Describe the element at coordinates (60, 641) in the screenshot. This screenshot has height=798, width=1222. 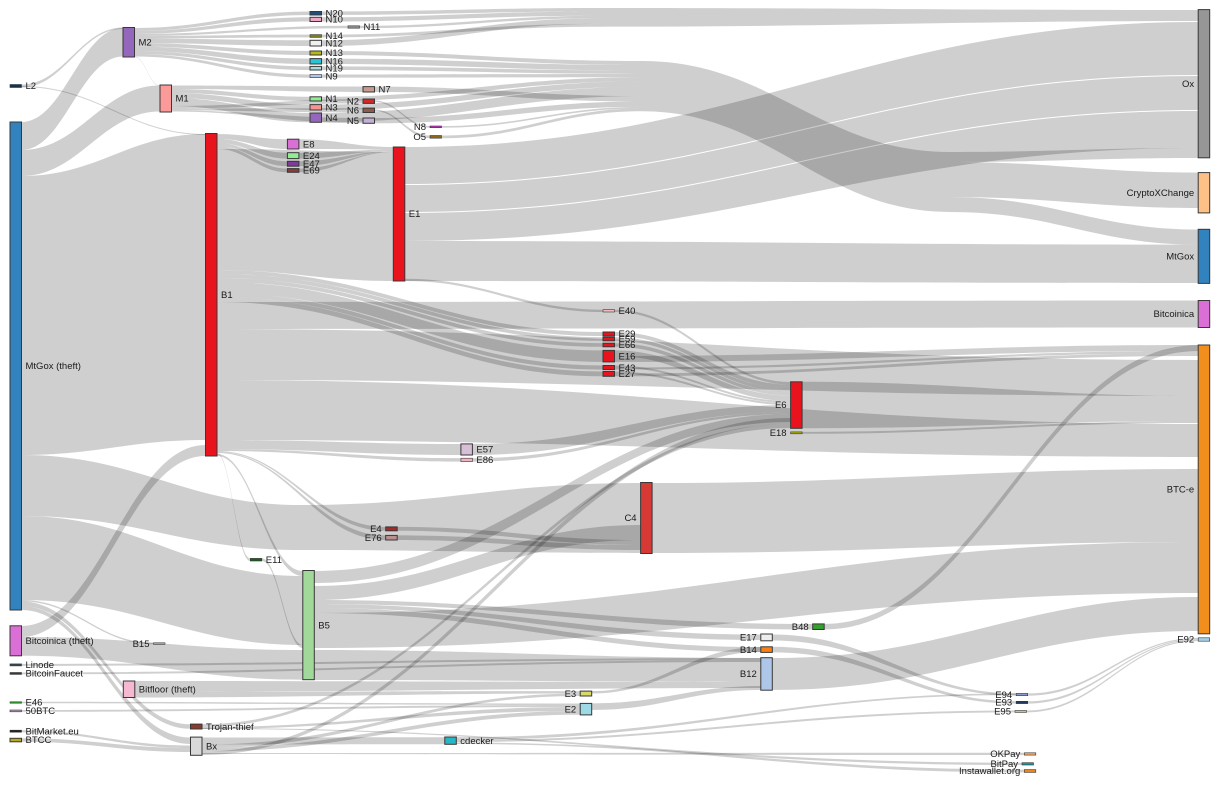
I see `svg-text: Bitcoinica (theft)` at that location.